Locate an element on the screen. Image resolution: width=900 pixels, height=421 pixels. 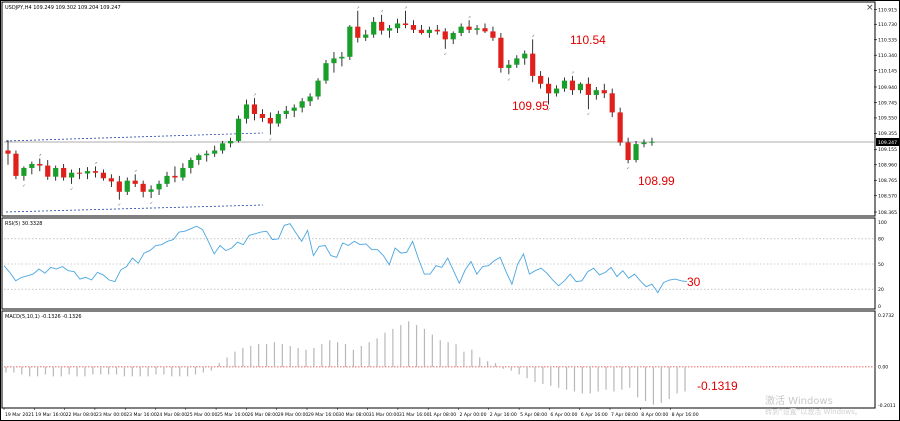
fractal-down-icon: ↙ is located at coordinates (270, 139).